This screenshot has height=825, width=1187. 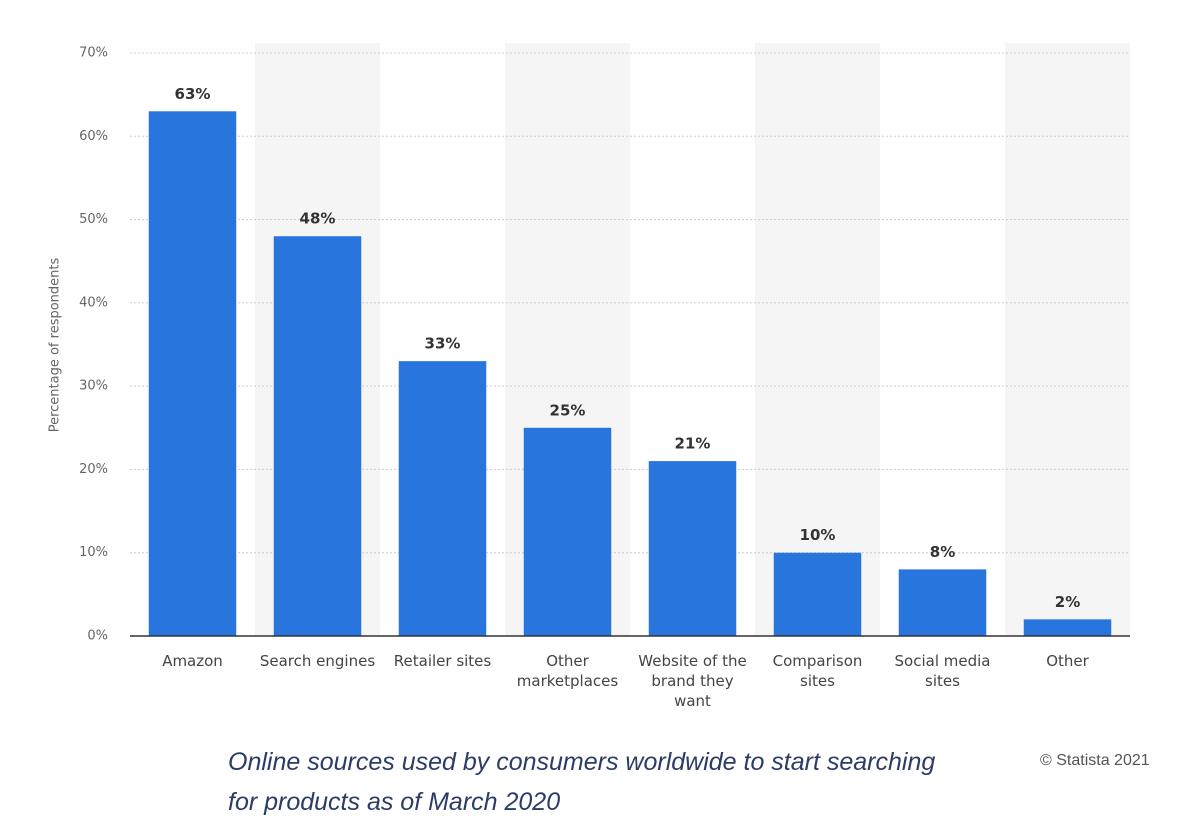 What do you see at coordinates (817, 671) in the screenshot?
I see `x-tick-label: Comparison sites` at bounding box center [817, 671].